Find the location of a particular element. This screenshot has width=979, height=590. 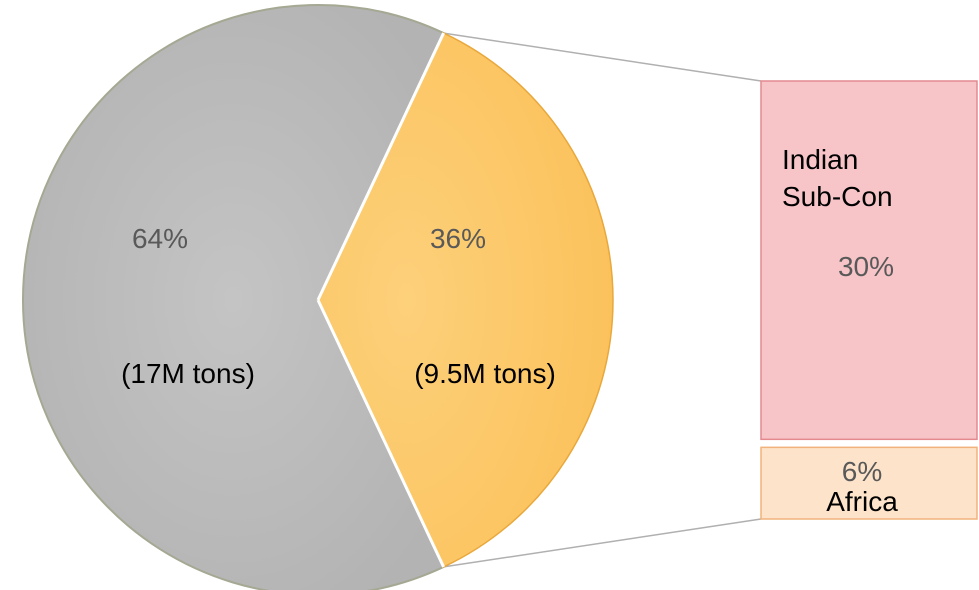

bar-segment-name-africa: Africa is located at coordinates (862, 501).